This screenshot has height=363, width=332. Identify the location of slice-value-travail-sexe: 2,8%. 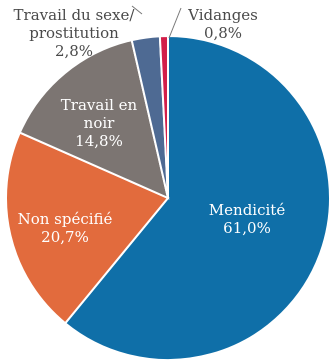
(74, 51).